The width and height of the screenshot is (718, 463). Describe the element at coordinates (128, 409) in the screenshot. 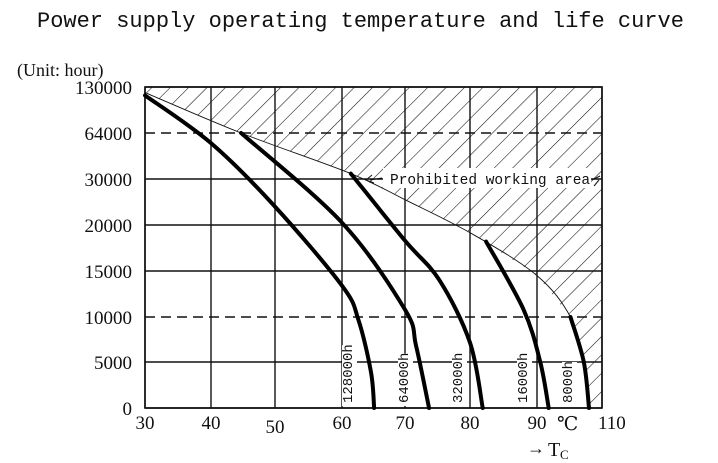

I see `y-tick-label: 0` at that location.